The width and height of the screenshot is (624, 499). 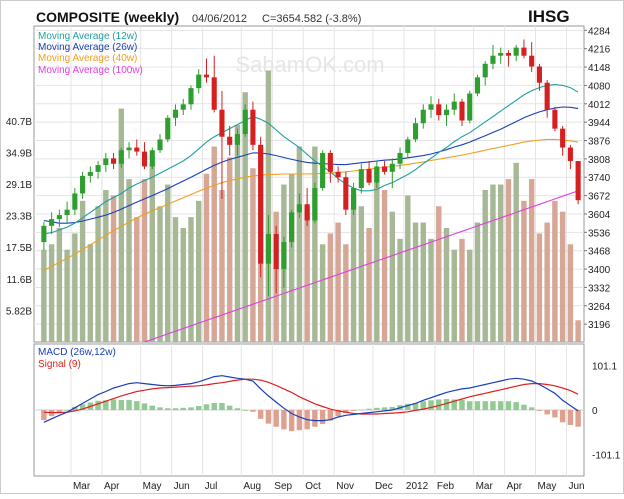 What do you see at coordinates (211, 486) in the screenshot?
I see `x-tick-label: Jul` at bounding box center [211, 486].